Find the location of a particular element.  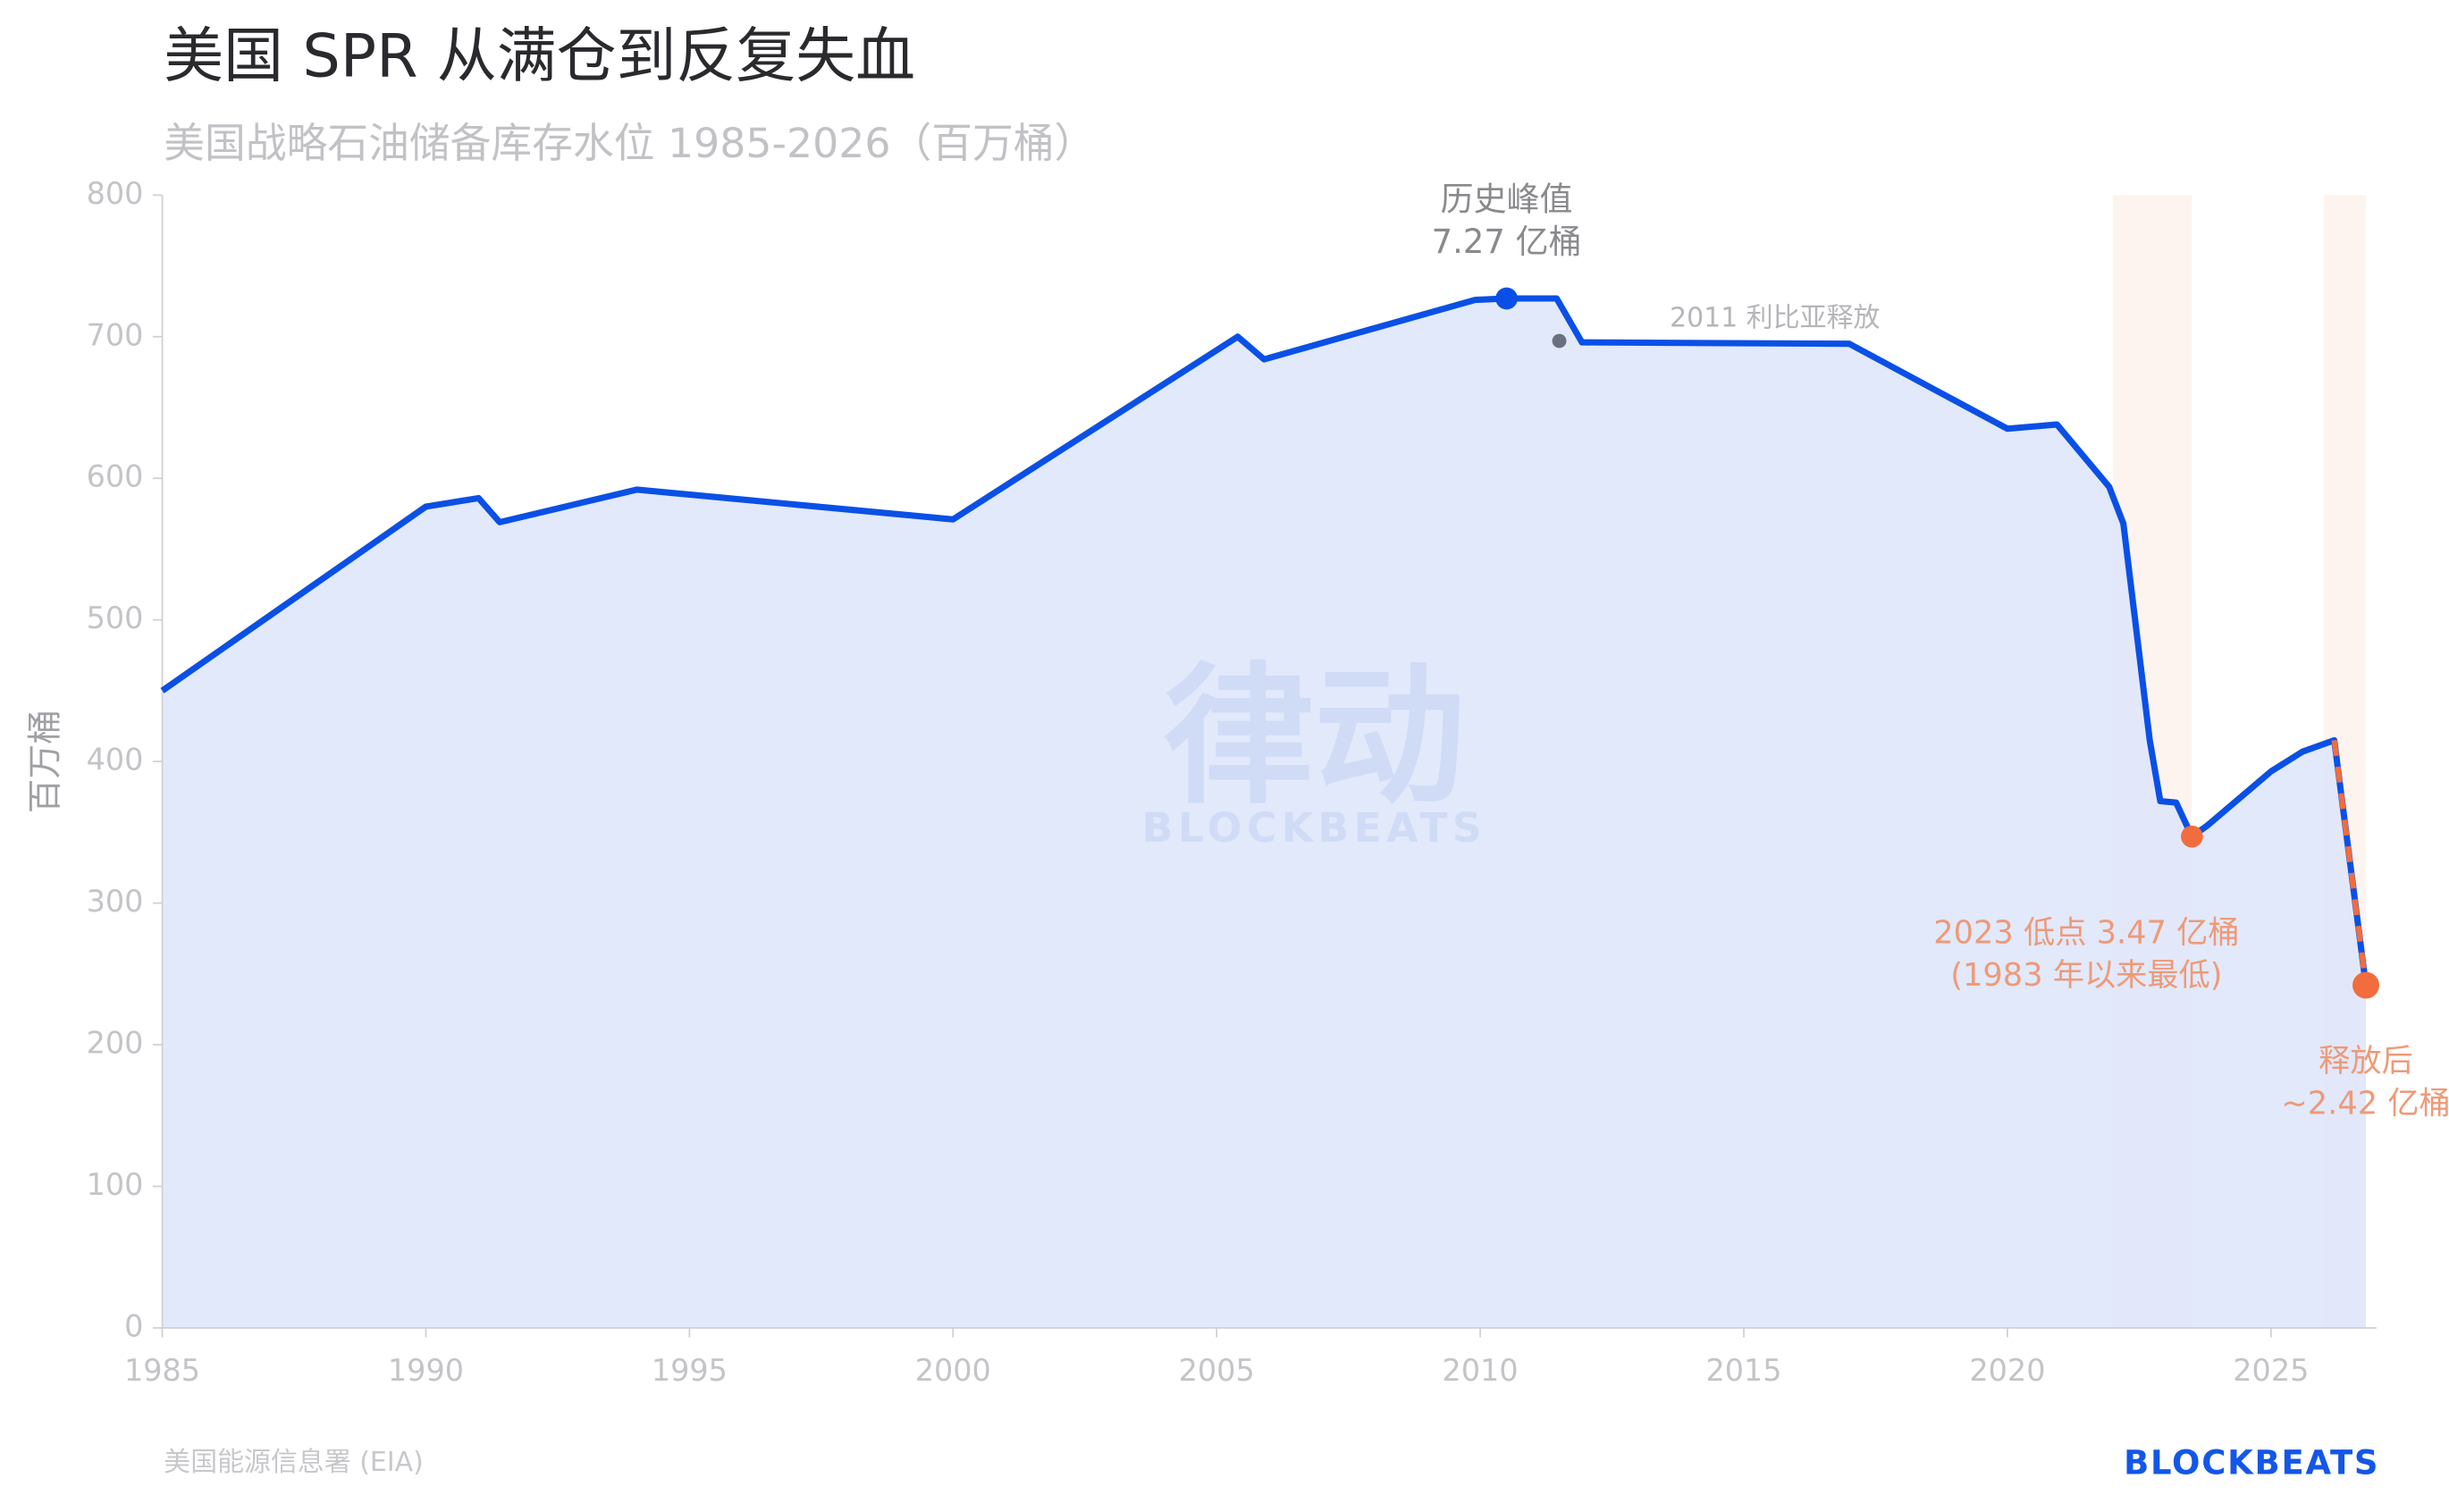

chart-subtitle: 美国战略石油储备库存水位 1985-2026（百万桶） is located at coordinates (629, 143).